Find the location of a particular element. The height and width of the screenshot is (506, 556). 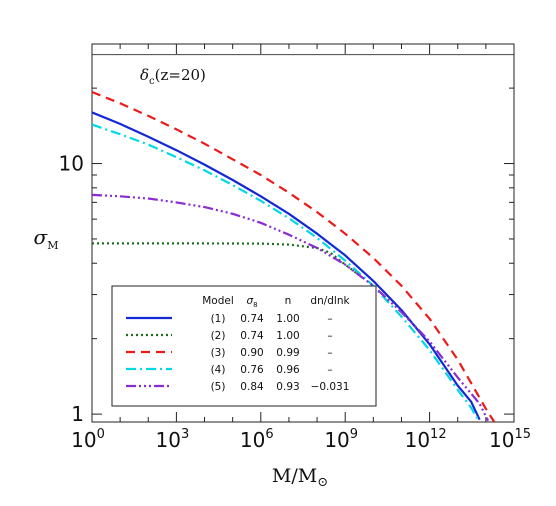

x-tick-label: 10⁶ is located at coordinates (257, 439).